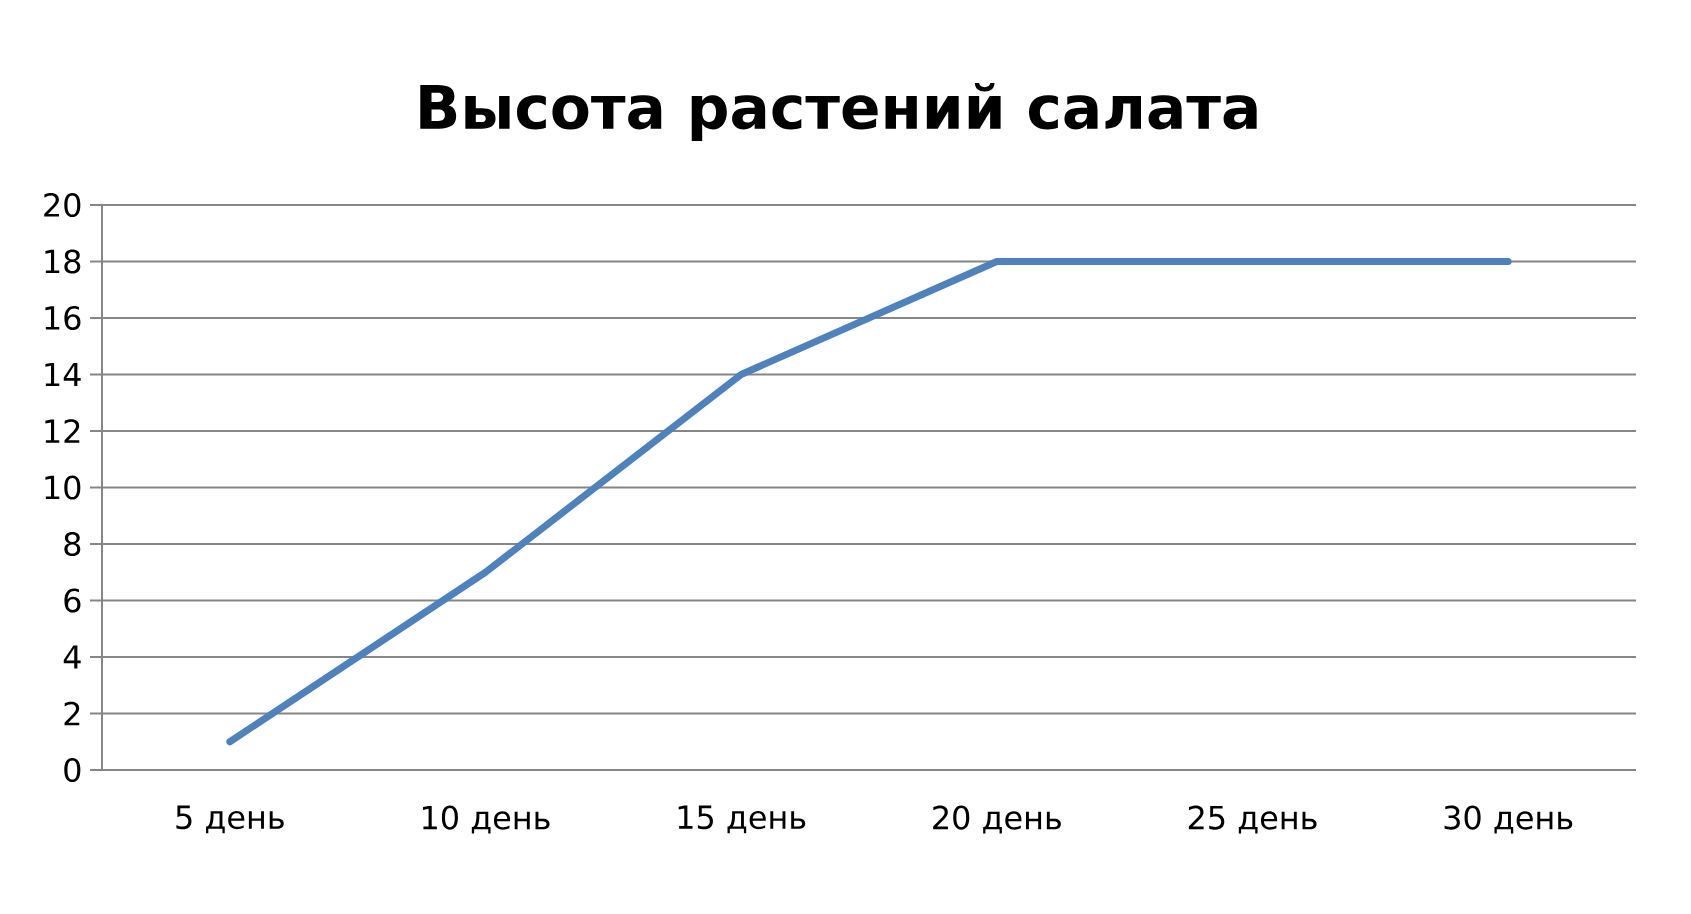 This screenshot has height=914, width=1691. What do you see at coordinates (72, 770) in the screenshot?
I see `y-tick-label: 0` at bounding box center [72, 770].